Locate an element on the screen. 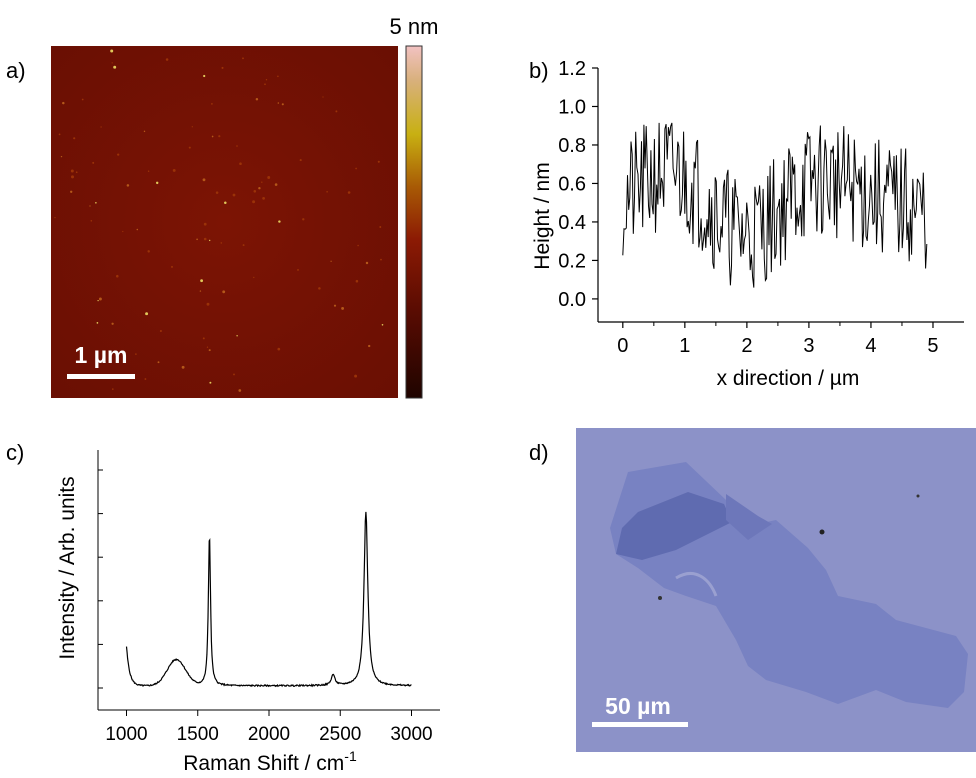 This screenshot has width=976, height=778. y-tick-label: 0.6 is located at coordinates (572, 184).